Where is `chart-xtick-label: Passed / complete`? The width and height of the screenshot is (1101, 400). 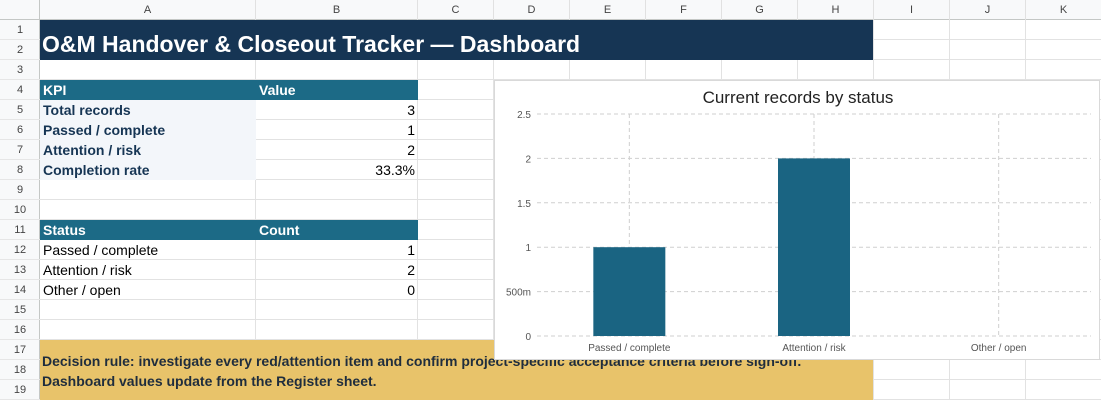
chart-xtick-label: Passed / complete is located at coordinates (629, 348).